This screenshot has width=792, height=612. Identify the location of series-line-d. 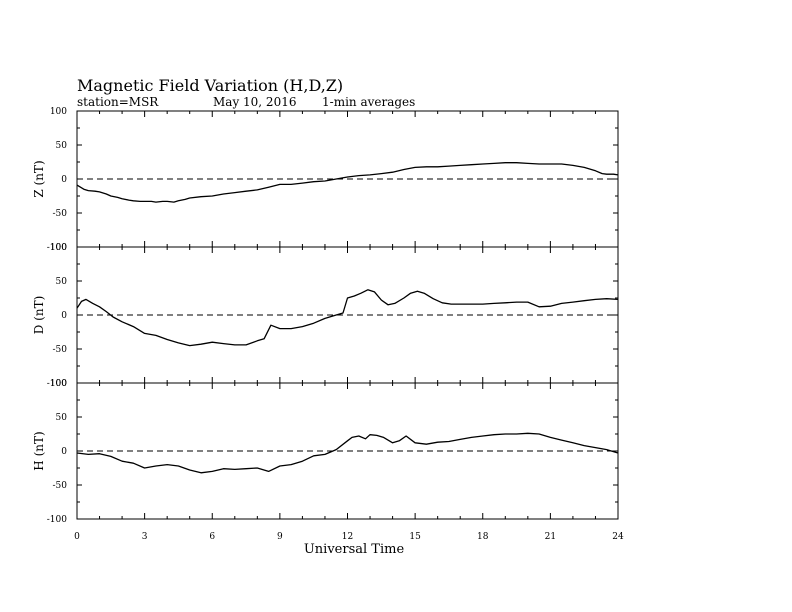
(347, 318).